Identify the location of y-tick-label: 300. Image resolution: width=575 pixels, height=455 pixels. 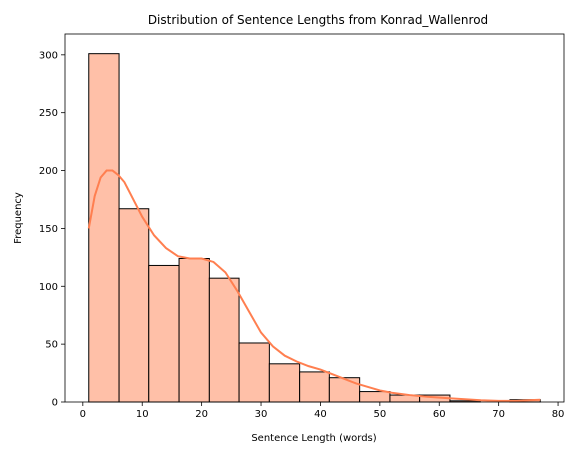
(48, 55).